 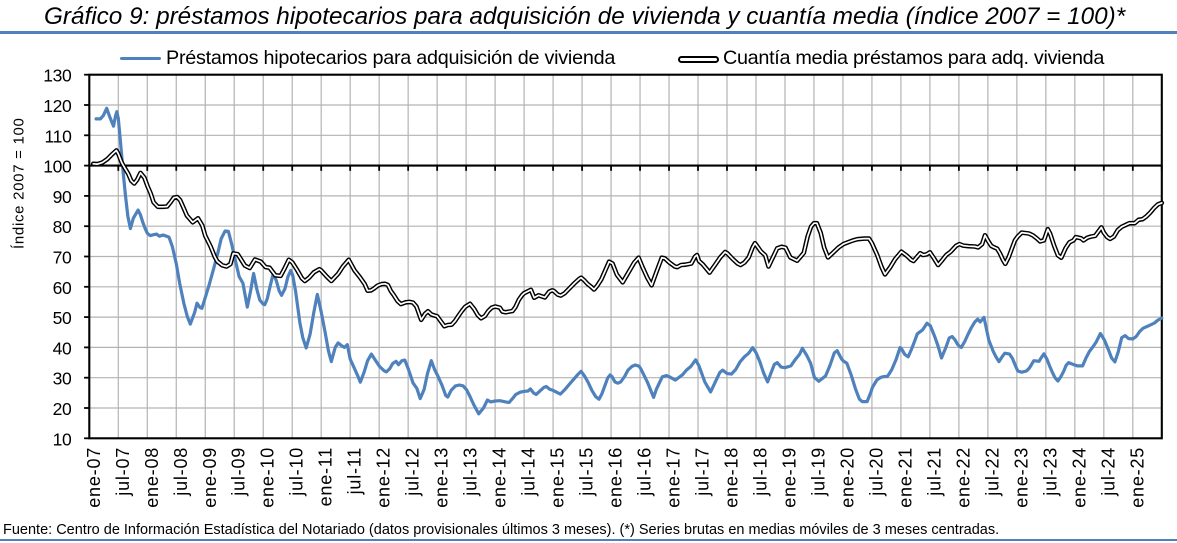 What do you see at coordinates (57, 167) in the screenshot?
I see `svg-text: 100` at bounding box center [57, 167].